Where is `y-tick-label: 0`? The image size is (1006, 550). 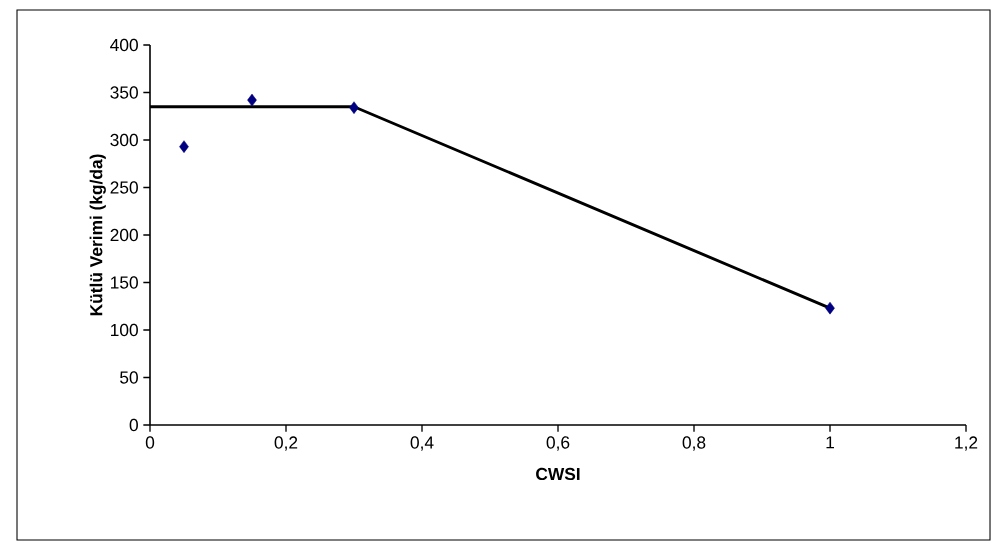
y-tick-label: 0 is located at coordinates (133, 425).